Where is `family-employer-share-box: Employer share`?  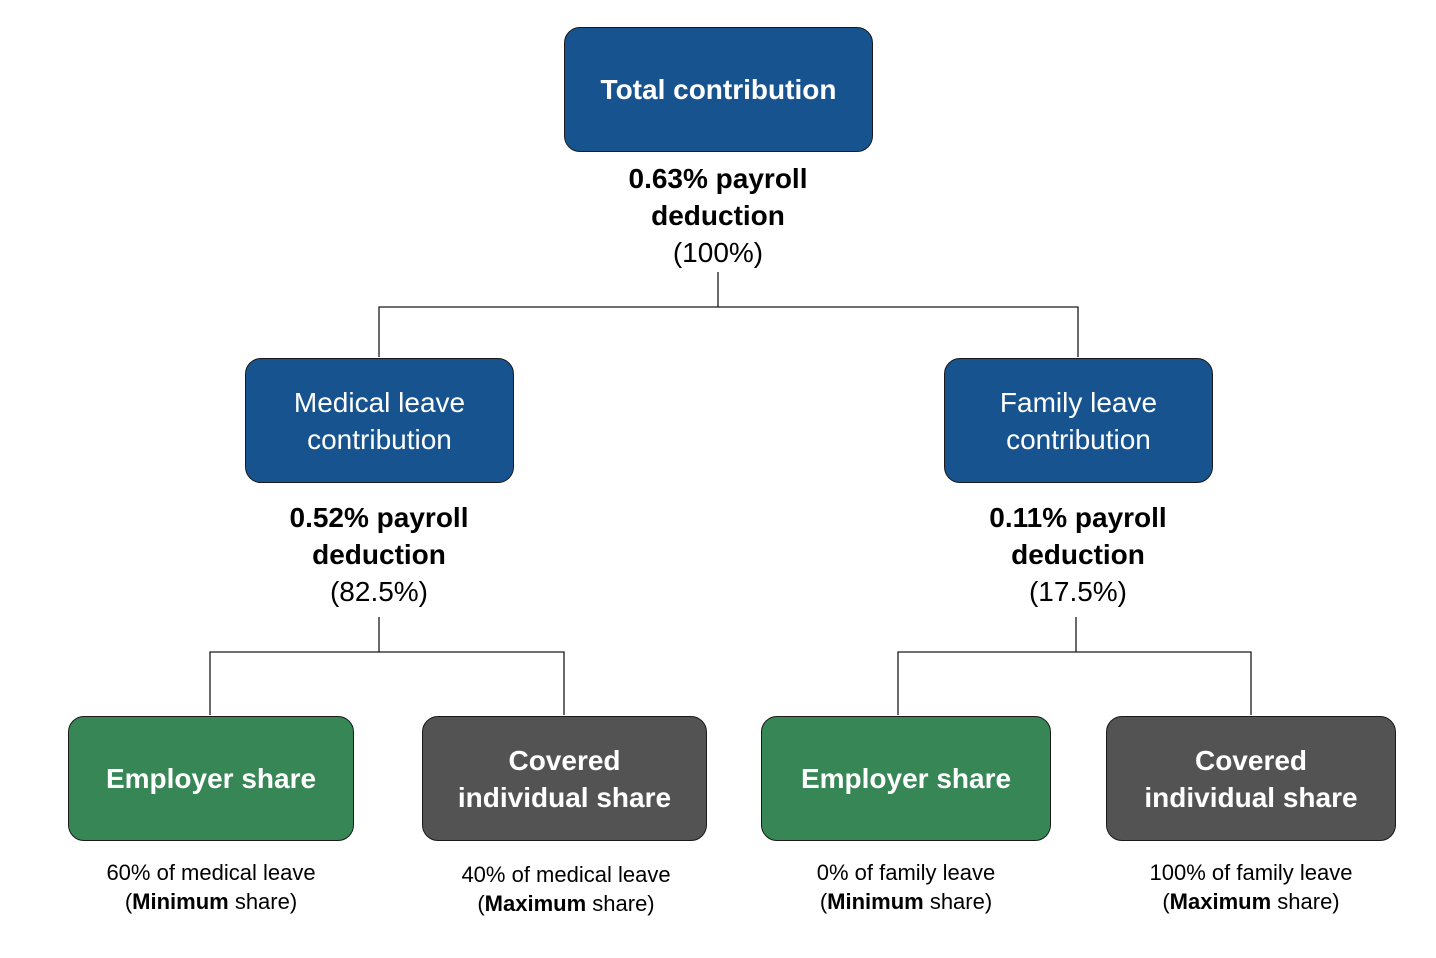 family-employer-share-box: Employer share is located at coordinates (906, 778).